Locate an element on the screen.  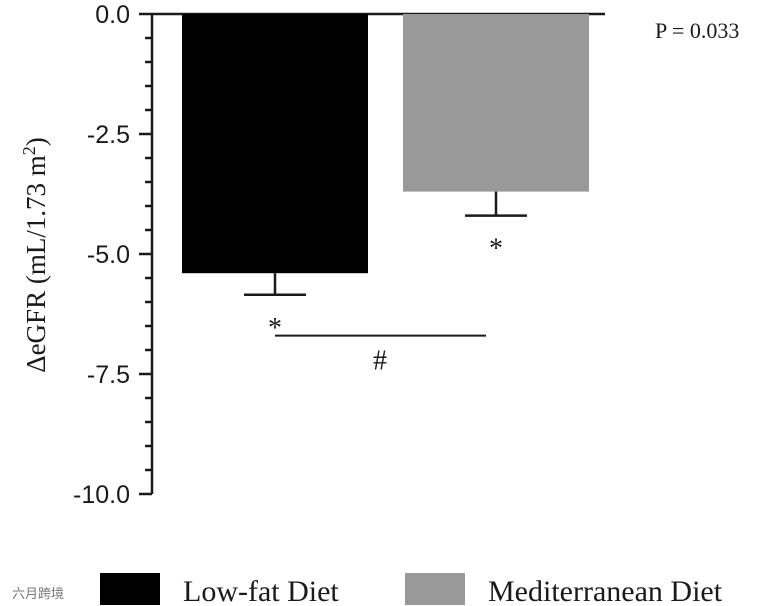
watermark: 六月跨境 is located at coordinates (38, 594).